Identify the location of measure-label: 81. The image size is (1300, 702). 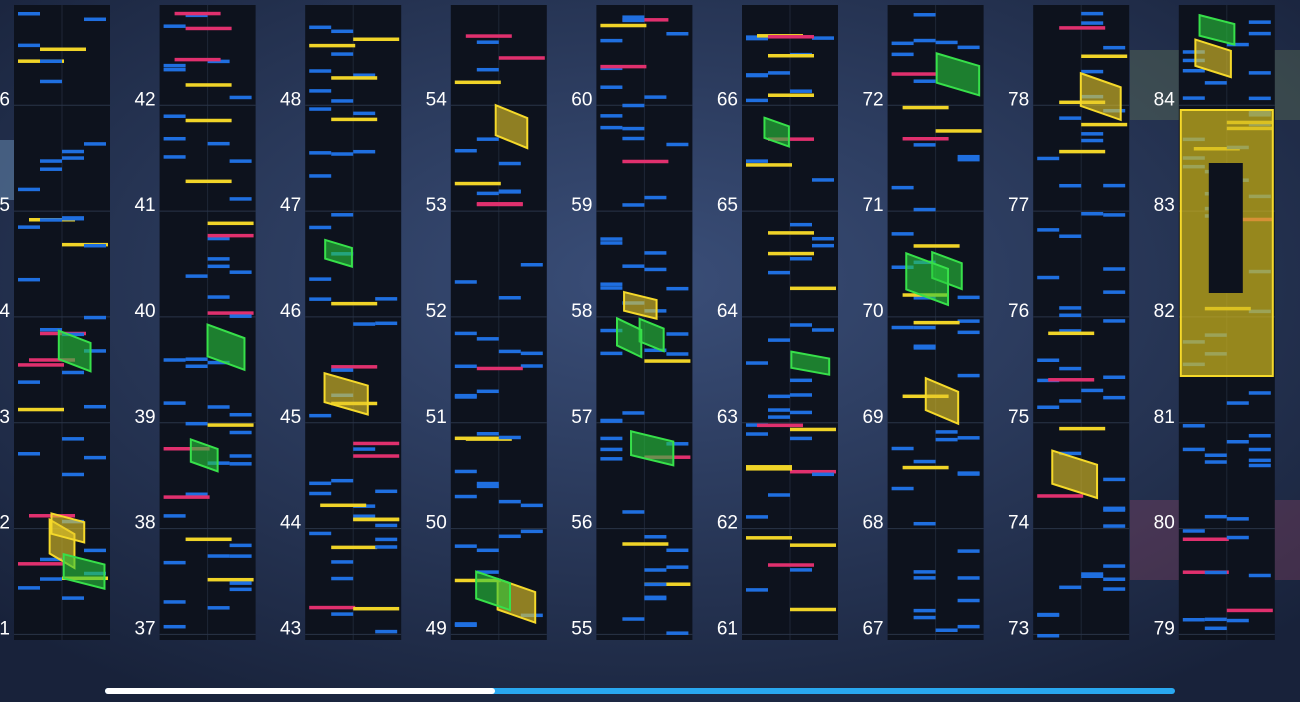
(1164, 417).